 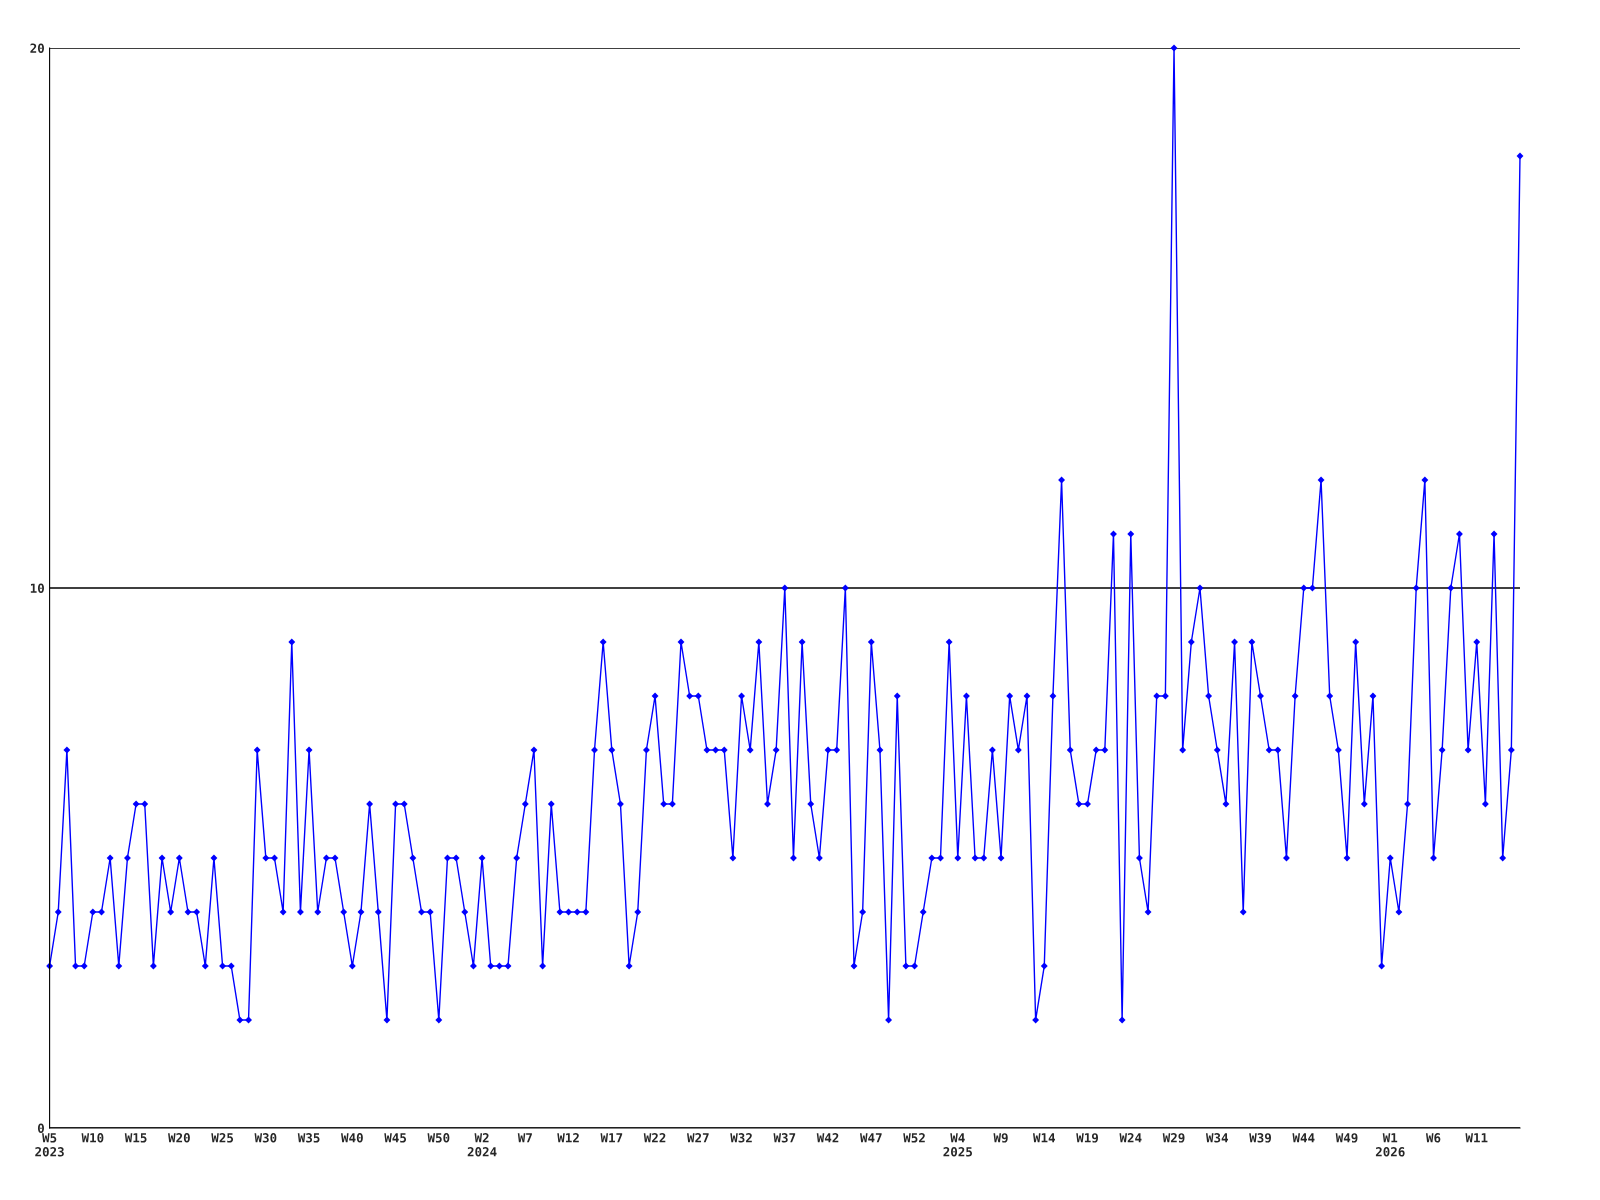 What do you see at coordinates (1173, 1138) in the screenshot?
I see `x-tick-label: W29` at bounding box center [1173, 1138].